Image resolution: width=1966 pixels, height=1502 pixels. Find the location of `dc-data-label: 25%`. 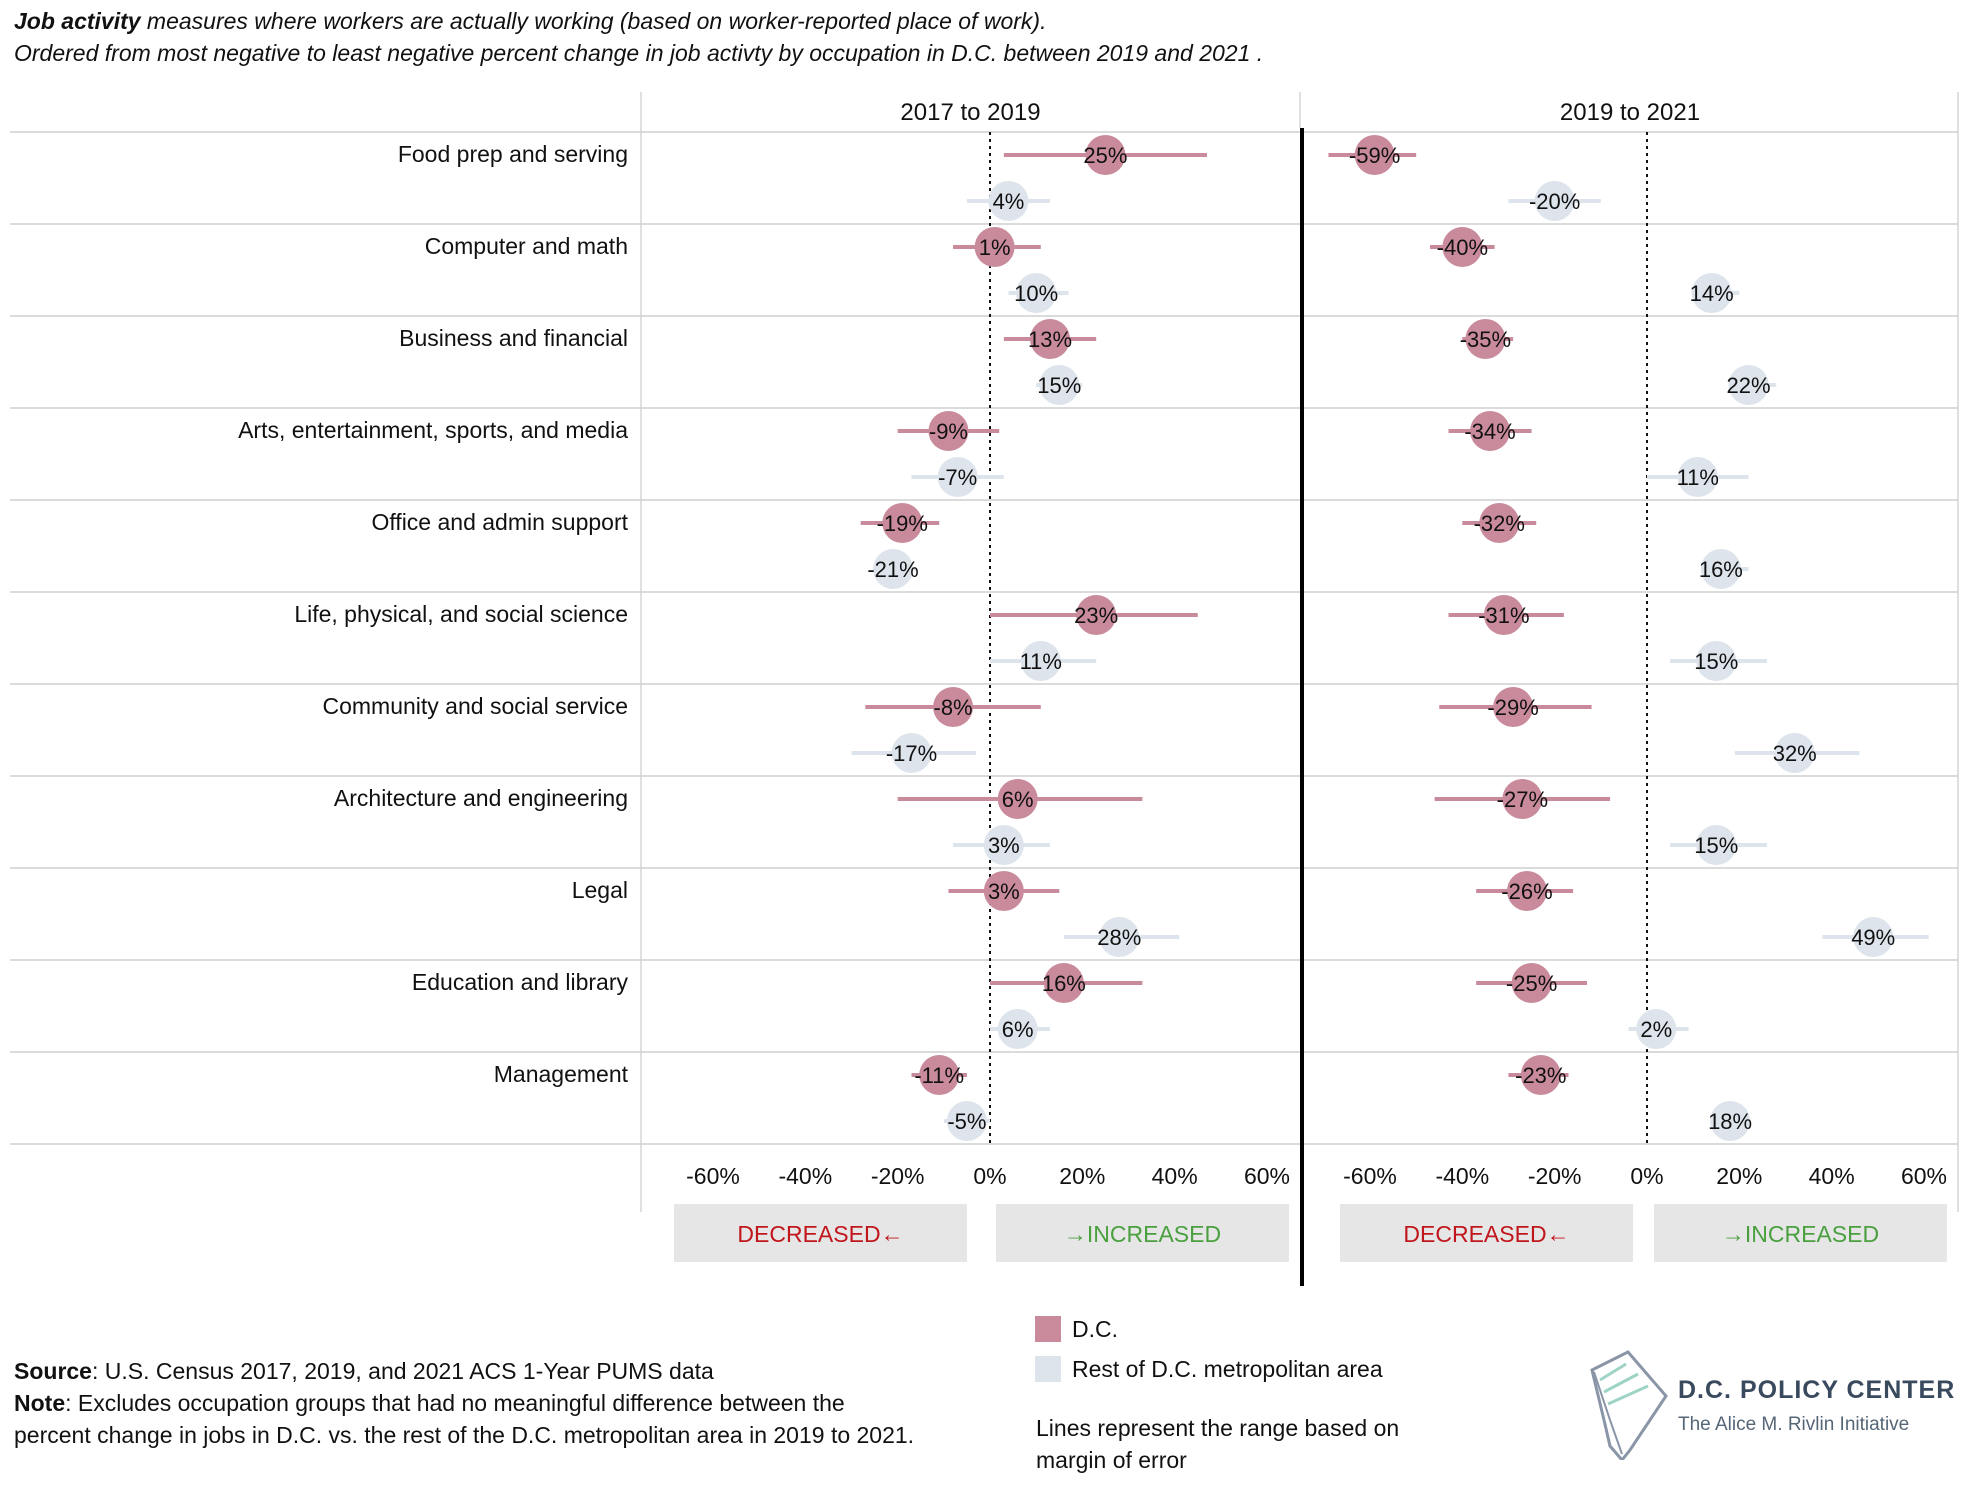

dc-data-label: 25% is located at coordinates (1105, 155).